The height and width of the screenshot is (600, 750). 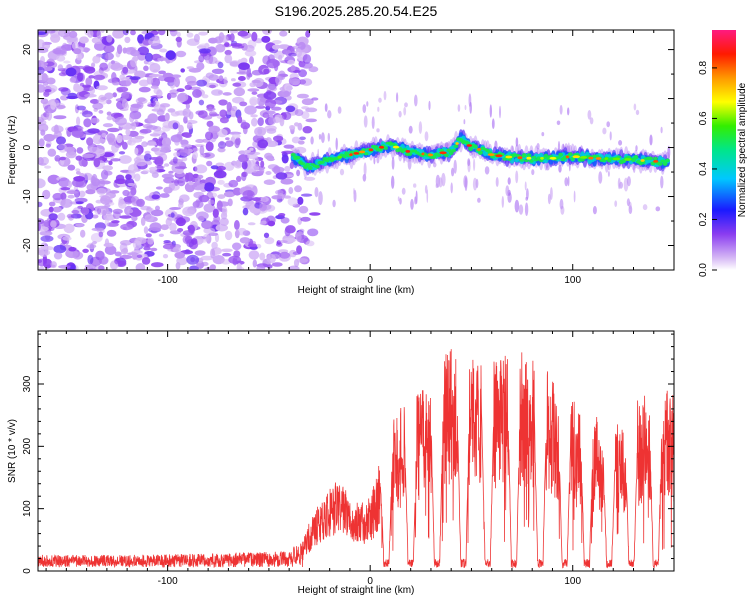 What do you see at coordinates (370, 581) in the screenshot?
I see `x-tick-label: 0` at bounding box center [370, 581].